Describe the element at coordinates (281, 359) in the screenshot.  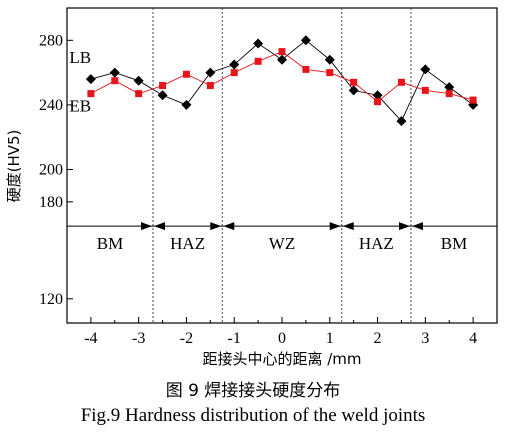
I see `x-axis-label: 距接头中心的距离 /mm` at that location.